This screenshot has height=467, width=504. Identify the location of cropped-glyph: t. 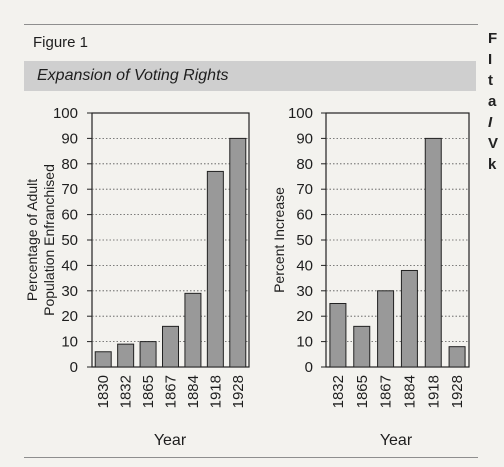
(490, 80).